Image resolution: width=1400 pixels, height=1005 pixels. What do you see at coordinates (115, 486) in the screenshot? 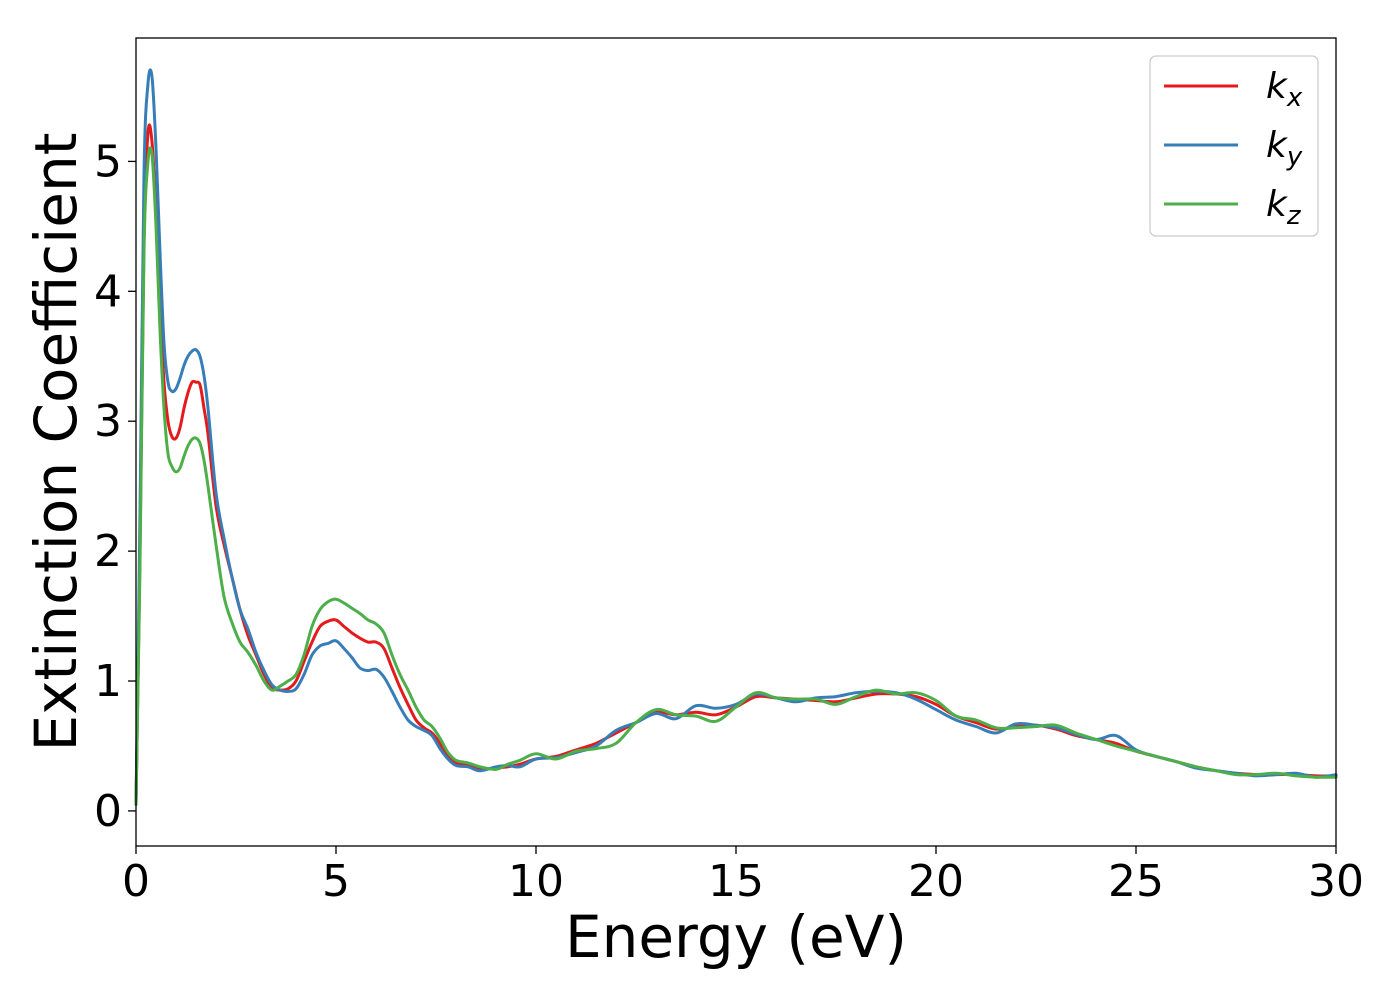
I see `y-axis: 0 1 2 3 4 5` at bounding box center [115, 486].